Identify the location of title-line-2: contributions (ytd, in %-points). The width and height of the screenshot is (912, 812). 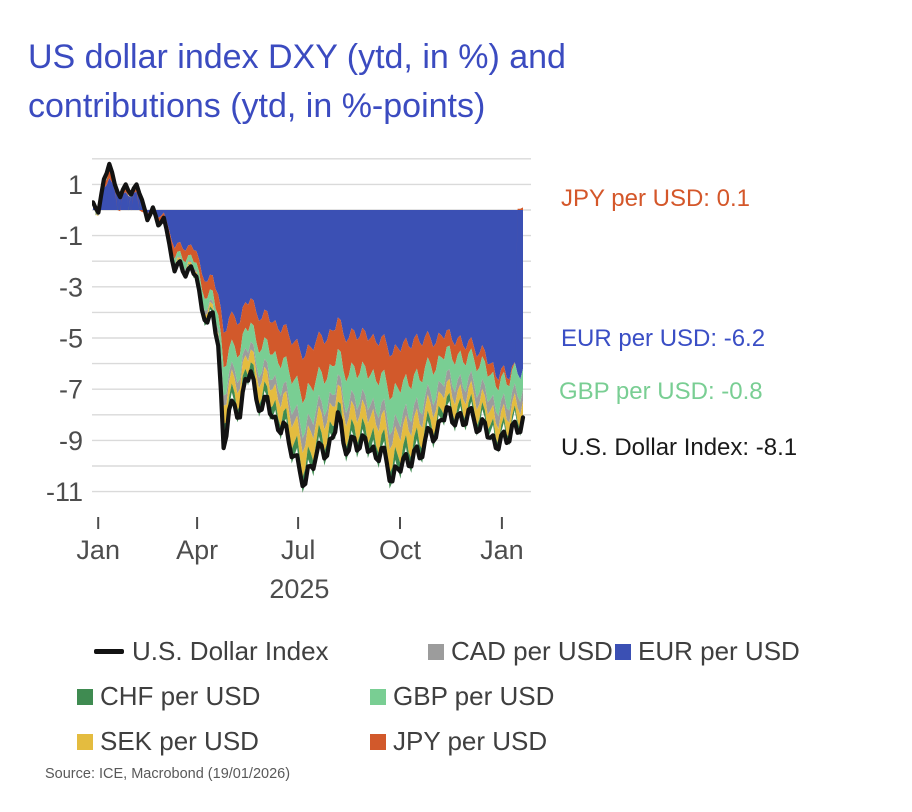
(257, 106).